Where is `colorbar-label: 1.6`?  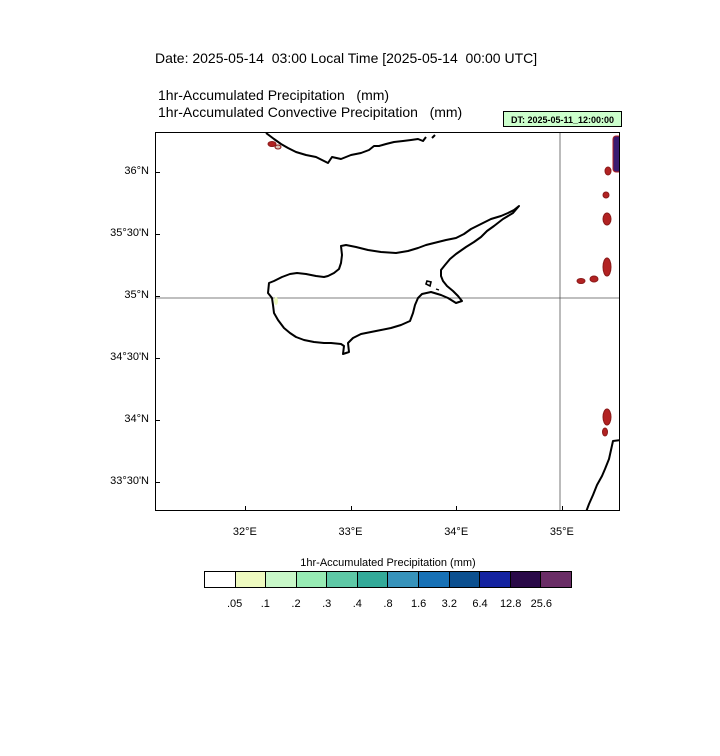
colorbar-label: 1.6 is located at coordinates (419, 604).